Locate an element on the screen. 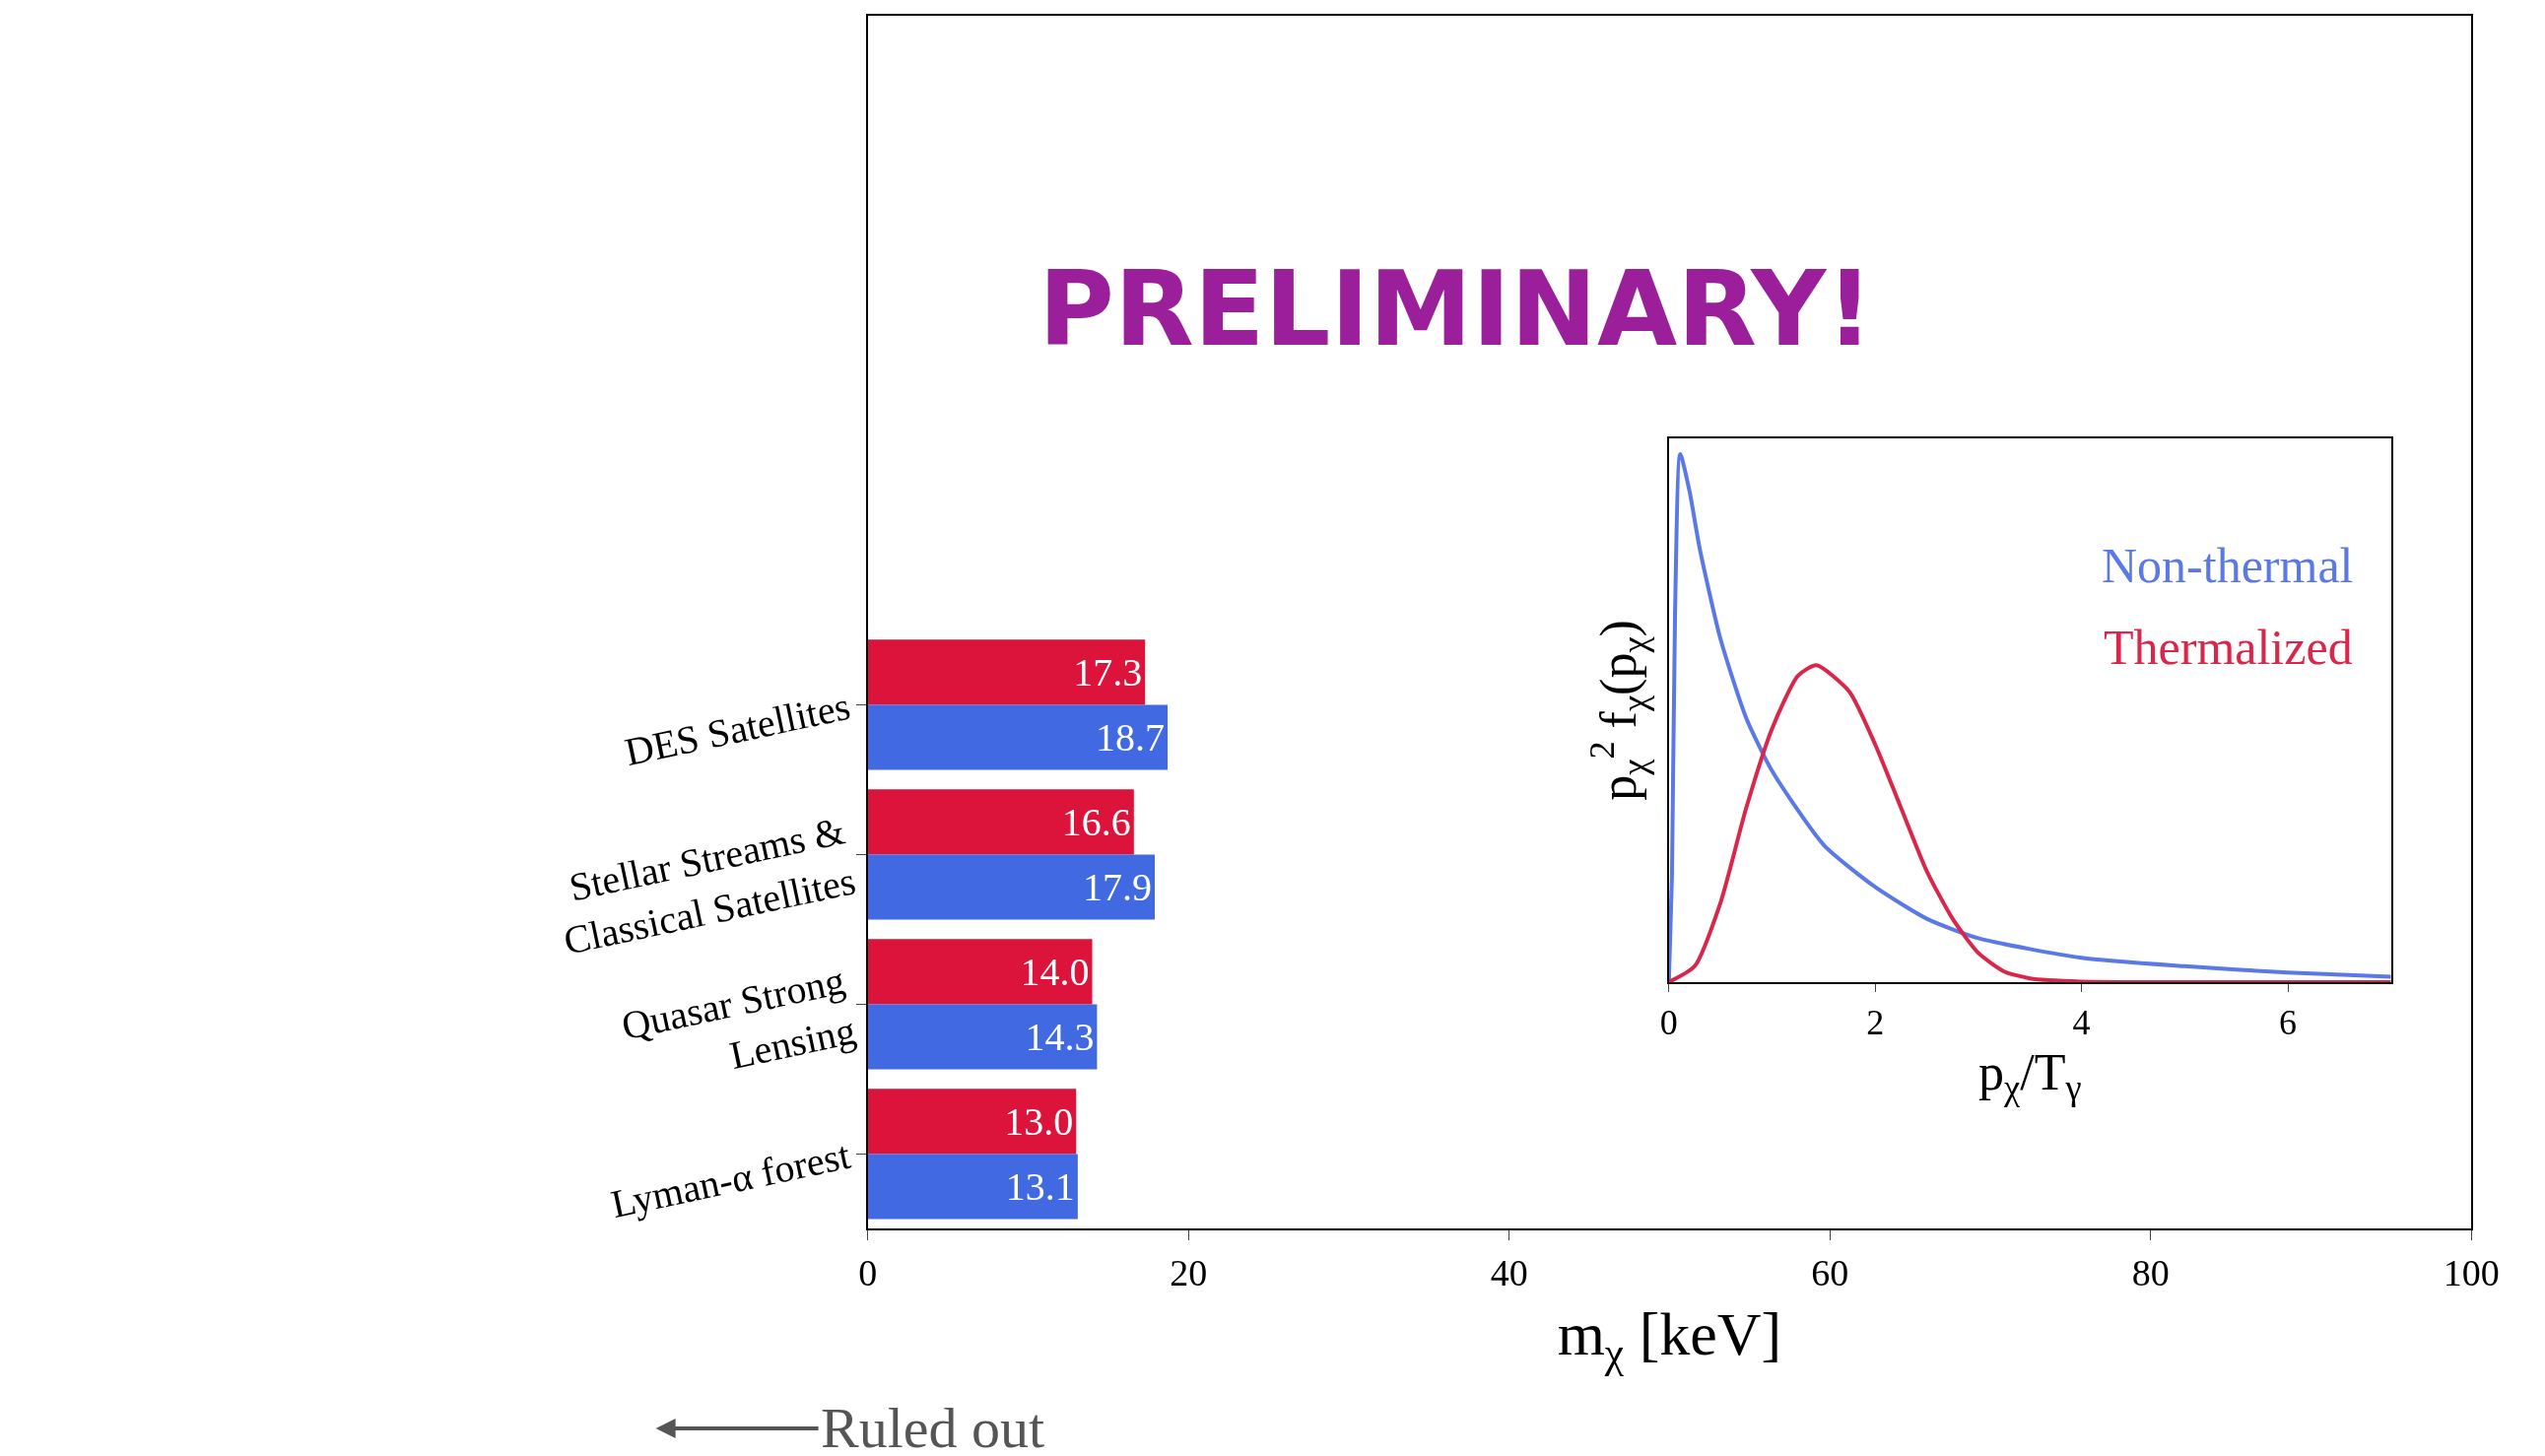 The width and height of the screenshot is (2545, 1456). text: Ruled out is located at coordinates (933, 1426).